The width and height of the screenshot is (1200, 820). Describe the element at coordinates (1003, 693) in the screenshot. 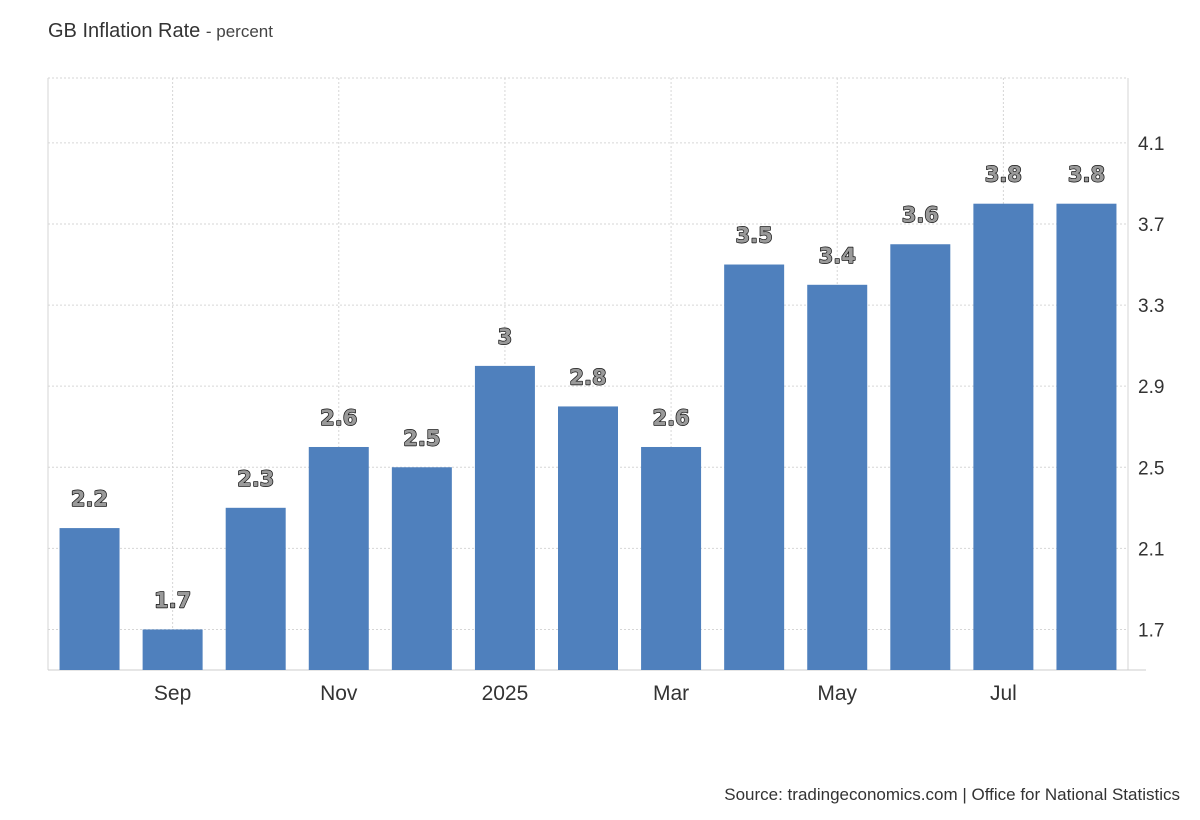

I see `x-tick-label: Jul` at that location.